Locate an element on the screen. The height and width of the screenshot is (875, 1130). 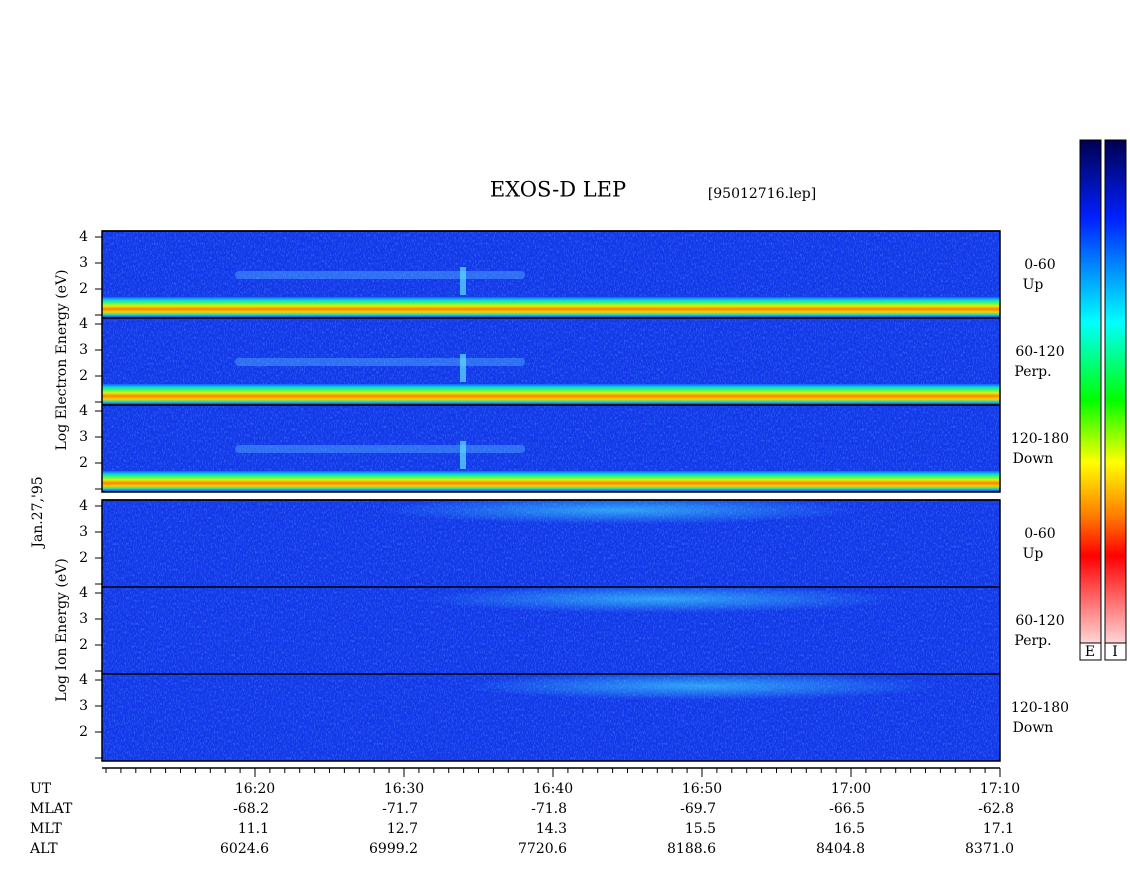
ut-label: 16:50 is located at coordinates (702, 789).